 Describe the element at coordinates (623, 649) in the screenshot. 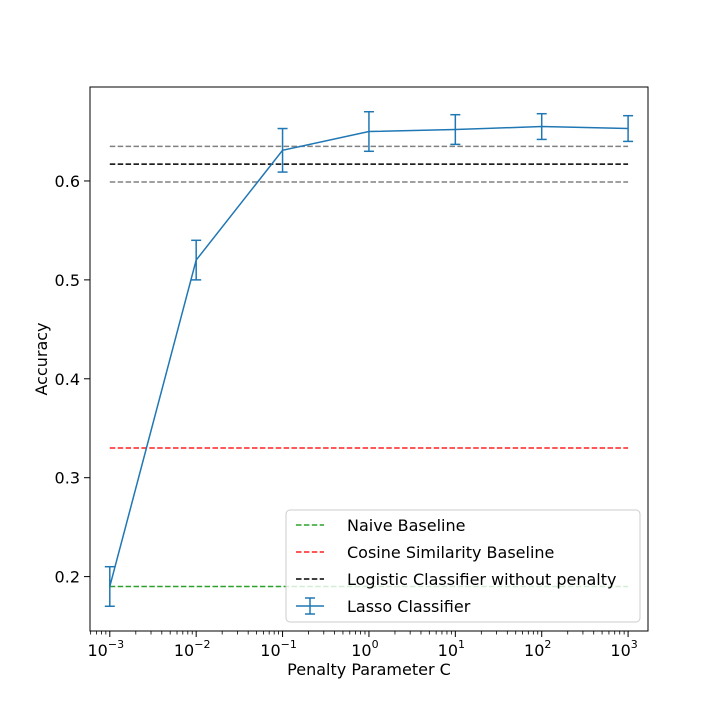

I see `x-tick-label: 10³` at that location.